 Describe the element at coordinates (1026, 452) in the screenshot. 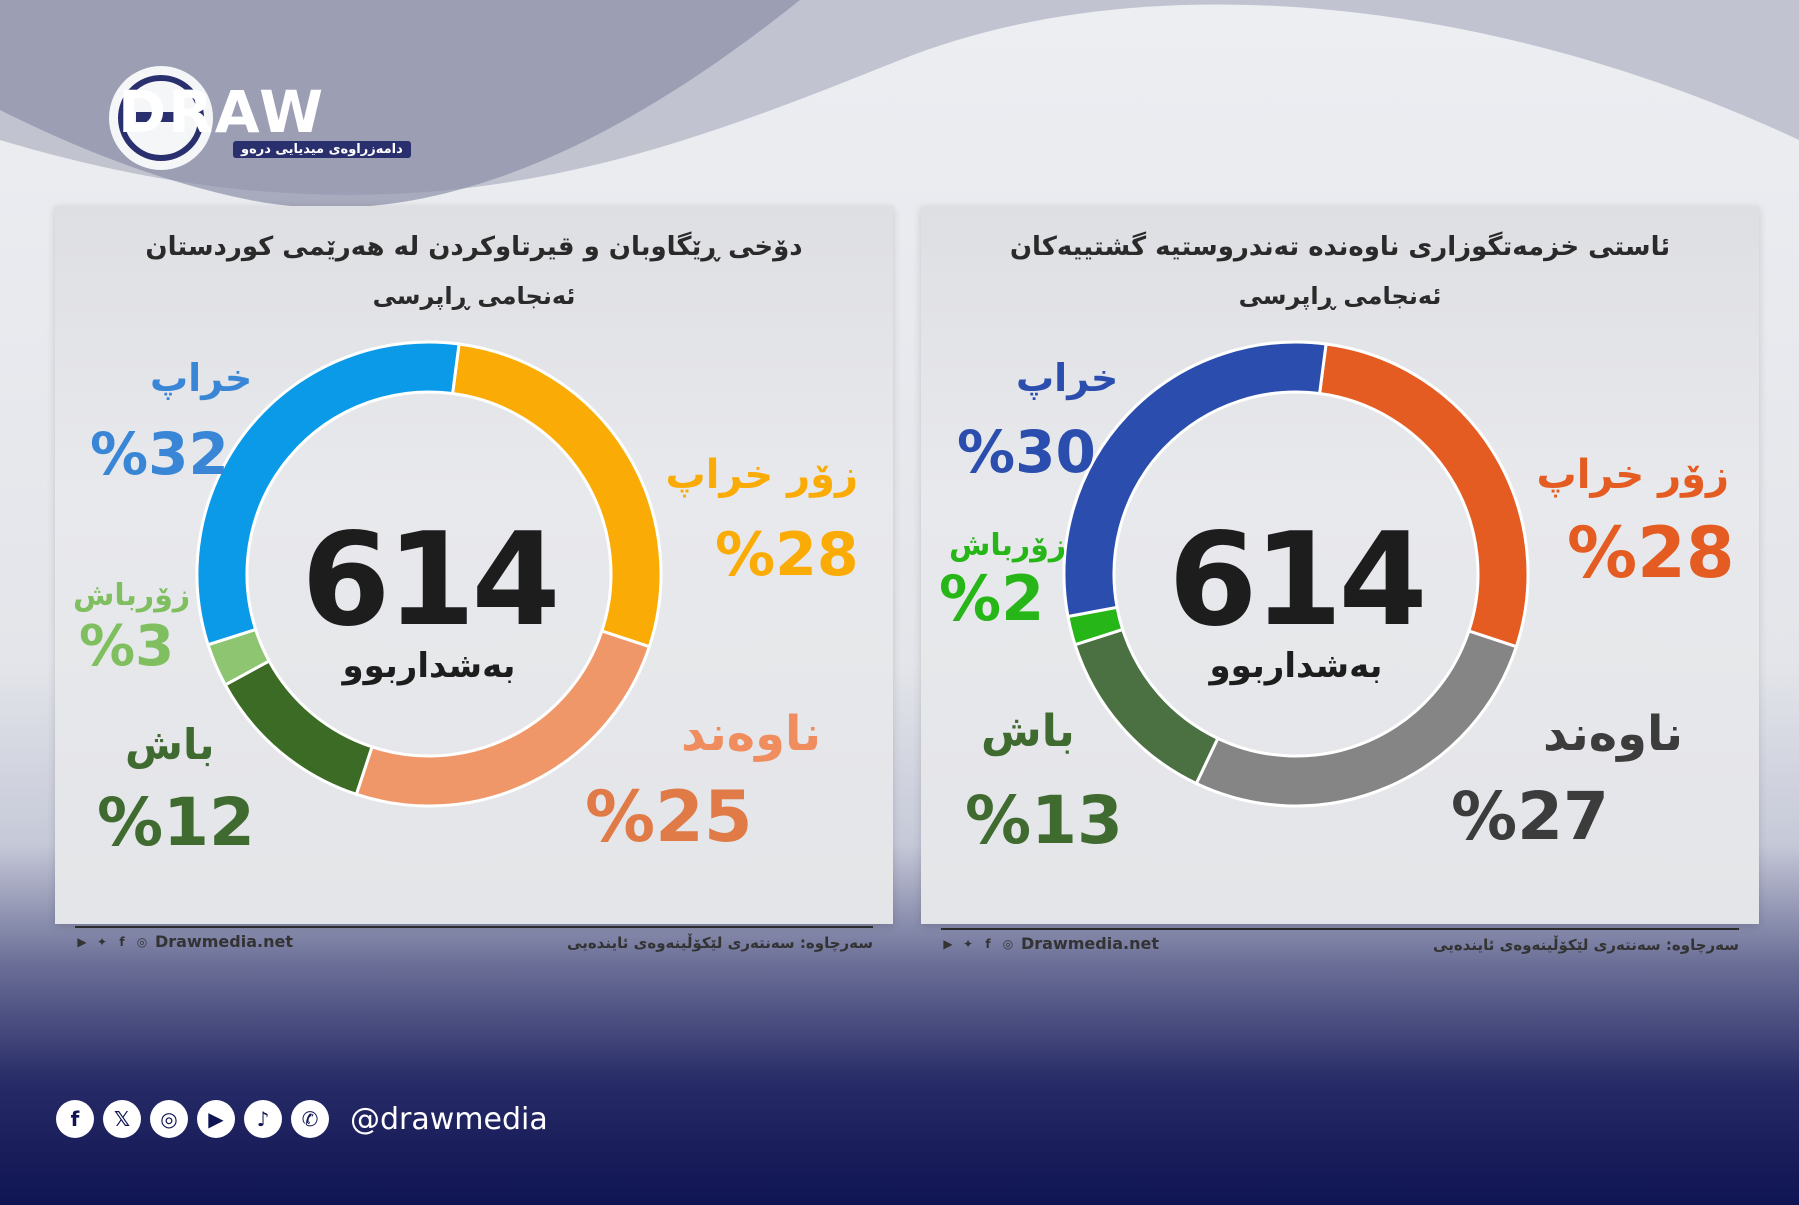

I see `pct-bad: %30` at that location.